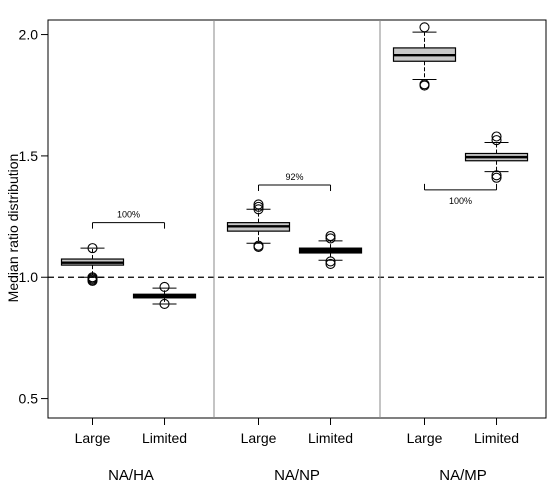  What do you see at coordinates (463, 475) in the screenshot?
I see `group-label: NA/MP` at bounding box center [463, 475].